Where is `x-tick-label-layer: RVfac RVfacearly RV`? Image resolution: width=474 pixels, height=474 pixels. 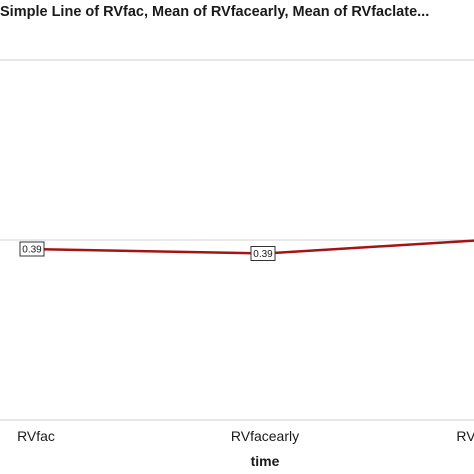 x-tick-label-layer: RVfac RVfacearly RV is located at coordinates (245, 436).